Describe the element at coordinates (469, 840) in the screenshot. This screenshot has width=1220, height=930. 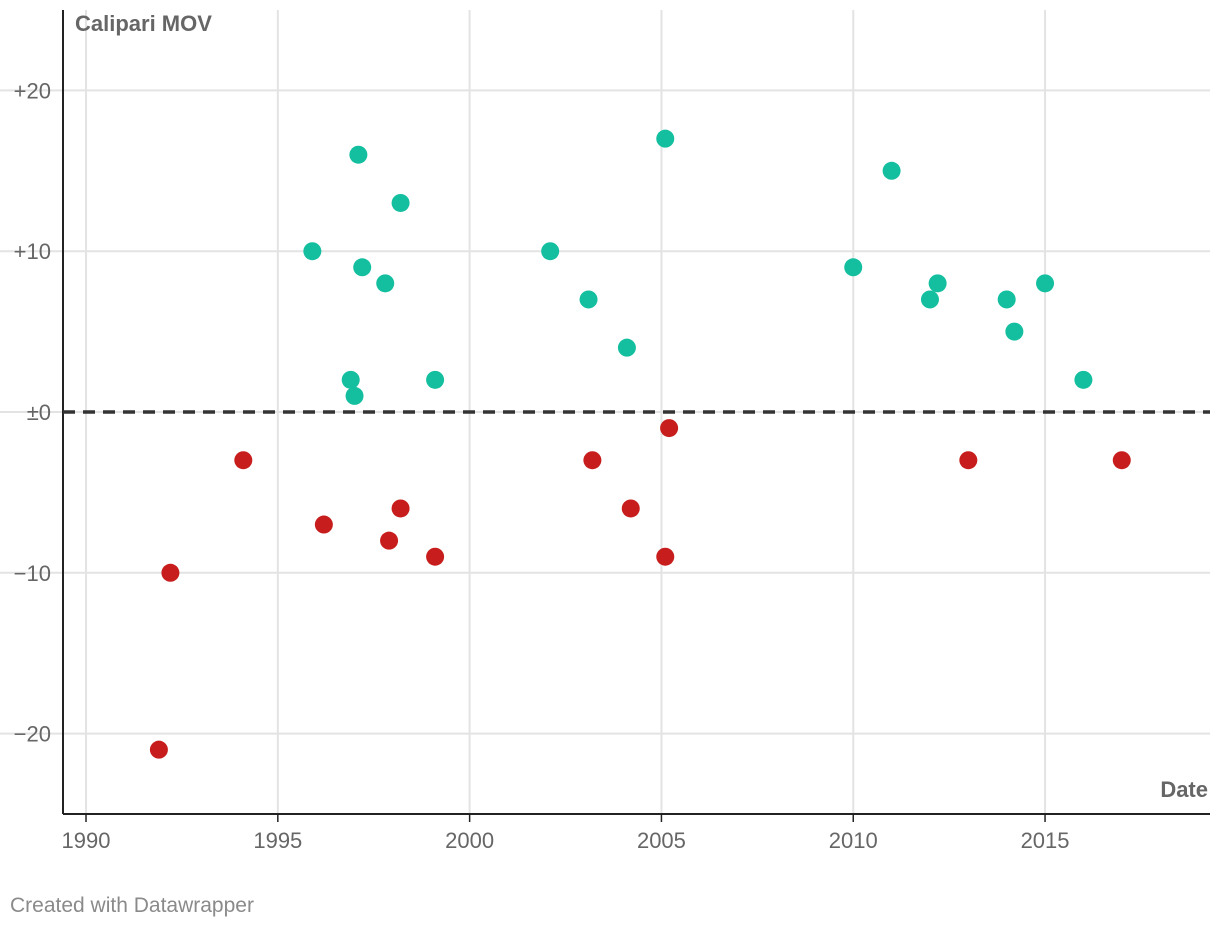
I see `x-tick-label-2000: 2000` at that location.